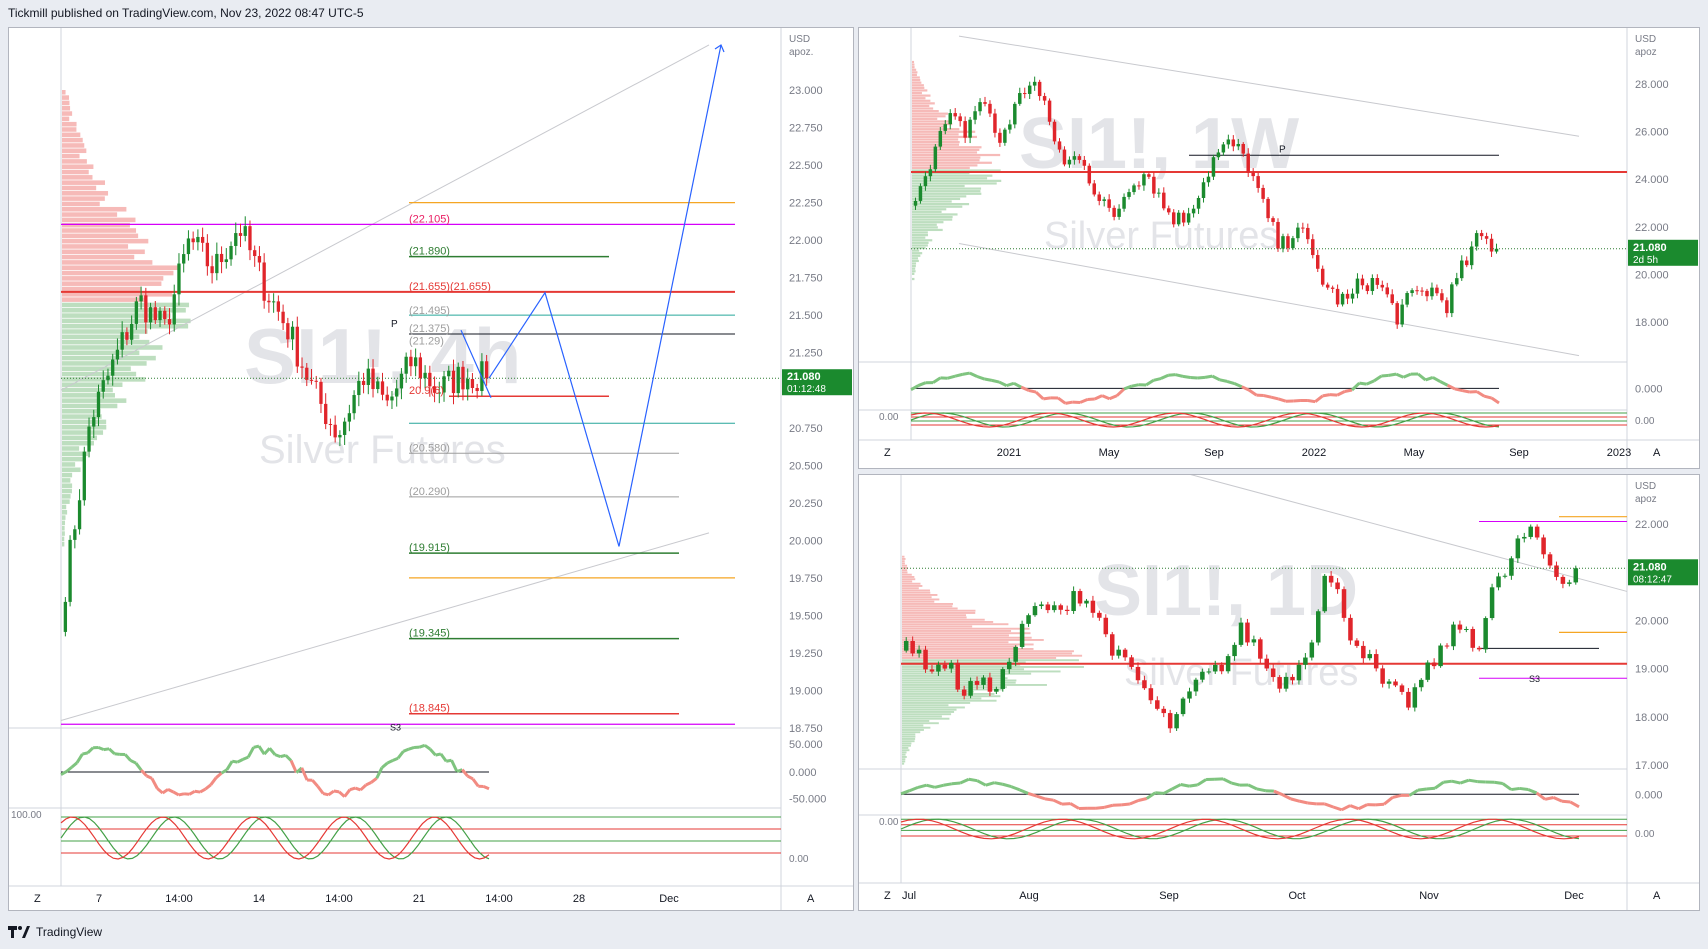  What do you see at coordinates (1652, 228) in the screenshot?
I see `price-tick: 22.000` at bounding box center [1652, 228].